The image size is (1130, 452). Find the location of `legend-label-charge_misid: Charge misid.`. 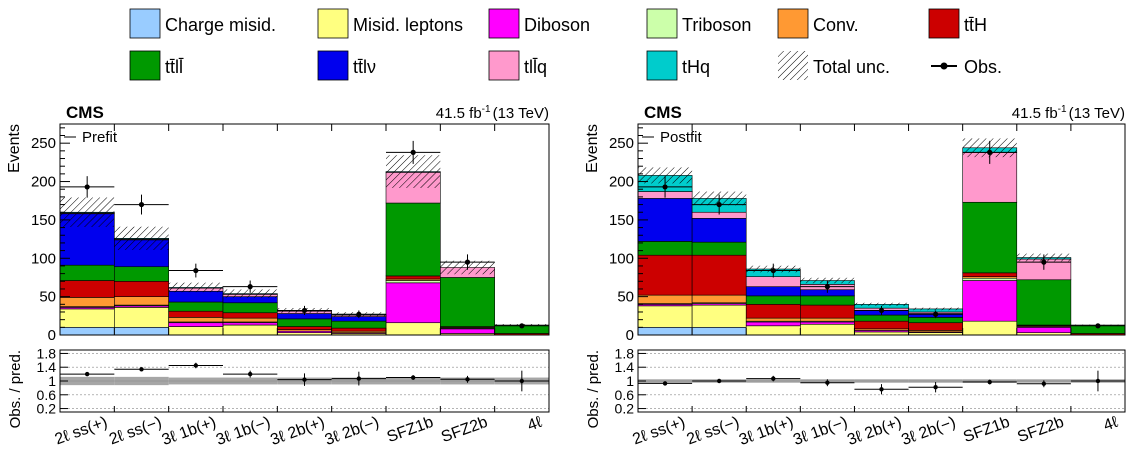

legend-label-charge_misid: Charge misid. is located at coordinates (220, 25).